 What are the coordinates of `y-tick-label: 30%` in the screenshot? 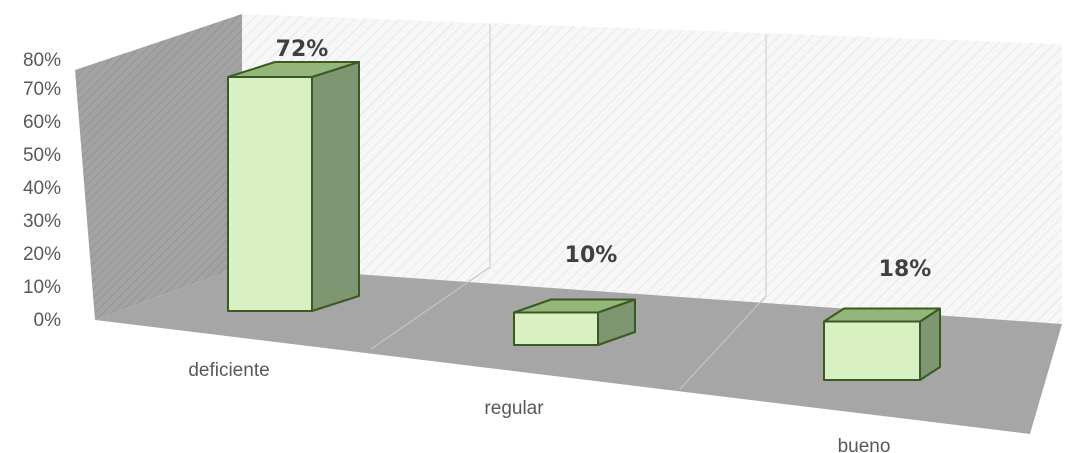 It's located at (42, 221).